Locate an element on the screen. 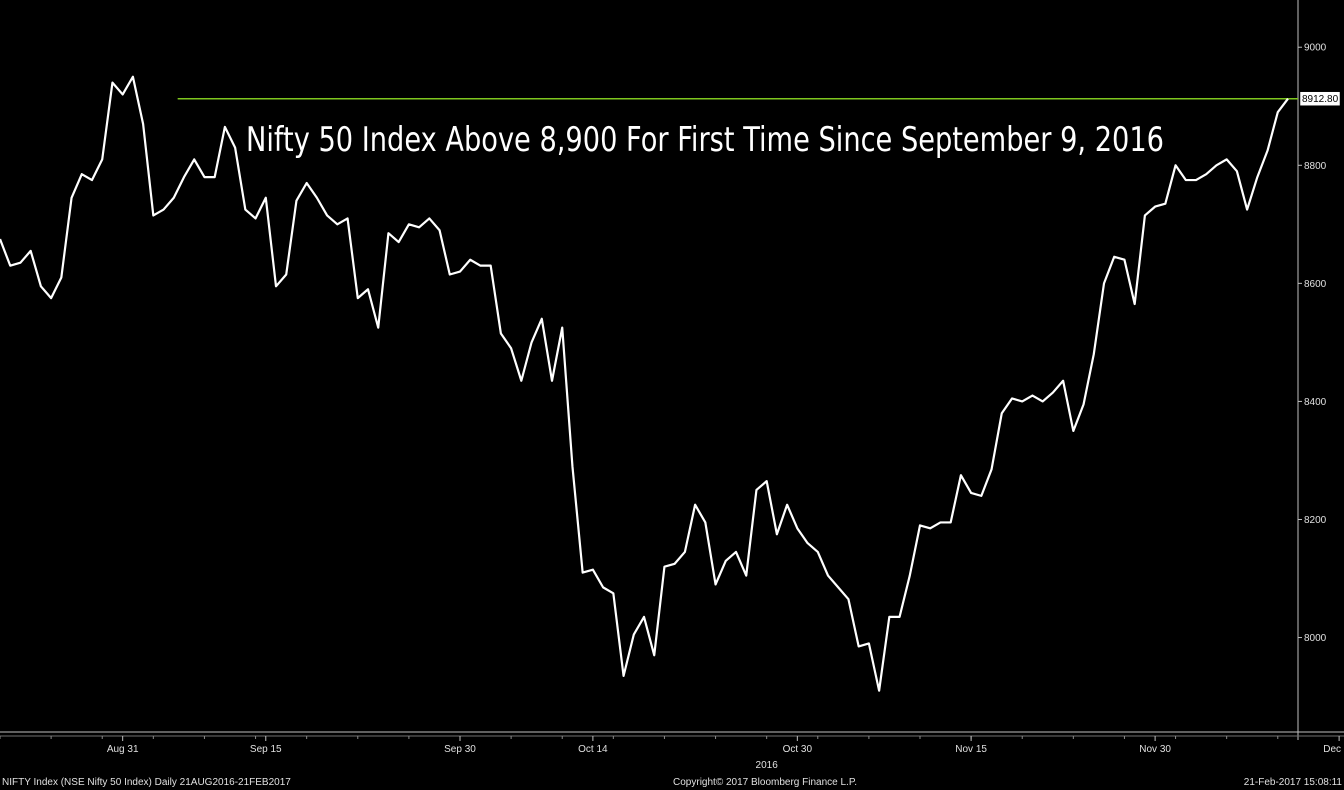 Image resolution: width=1344 pixels, height=790 pixels. y-tick-label: 8200 is located at coordinates (1315, 520).